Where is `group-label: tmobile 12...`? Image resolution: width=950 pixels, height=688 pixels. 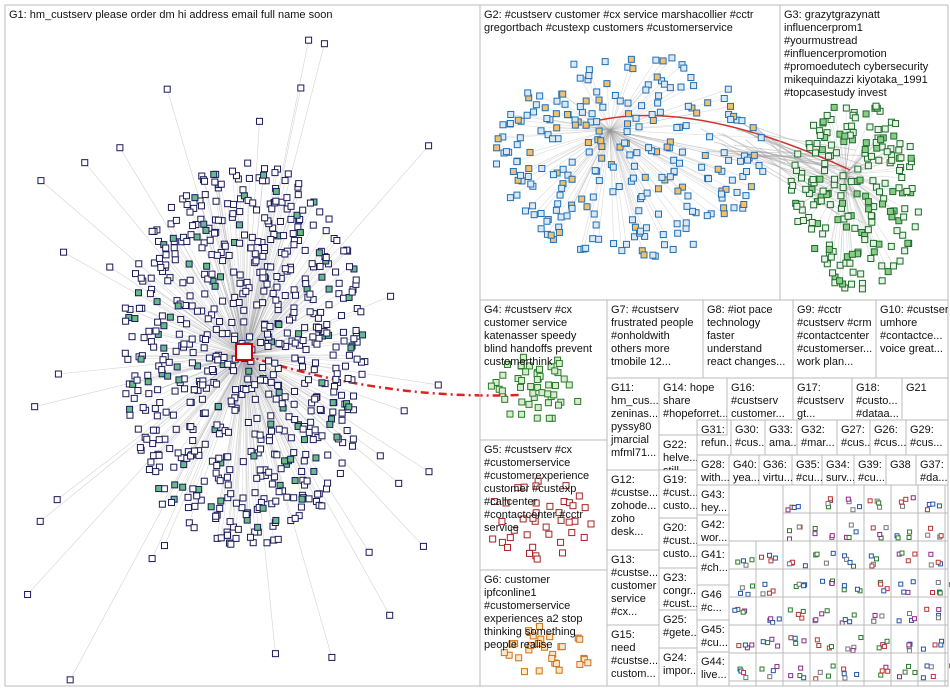 group-label: tmobile 12... is located at coordinates (641, 362).